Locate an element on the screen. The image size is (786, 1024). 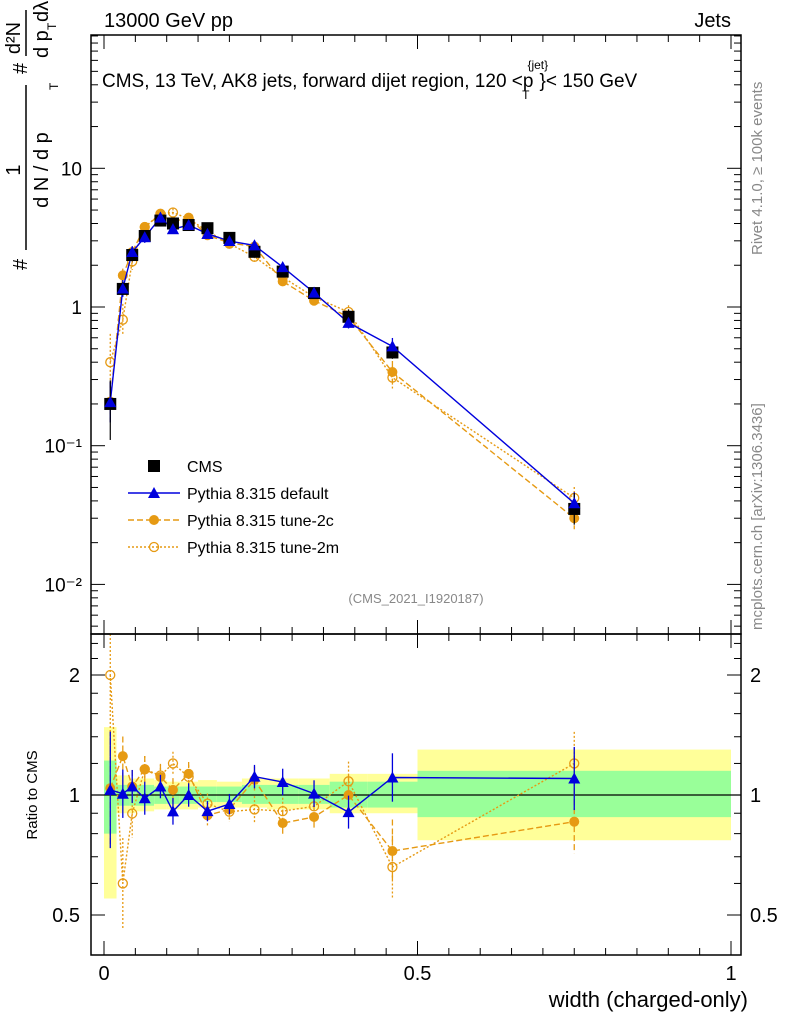
x-tick-label: 0 is located at coordinates (103, 974).